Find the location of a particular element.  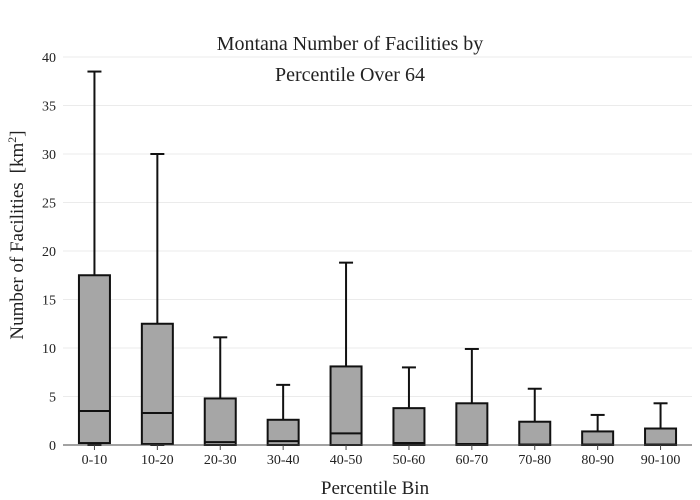

y-axis-unit: [km is located at coordinates (17, 158).